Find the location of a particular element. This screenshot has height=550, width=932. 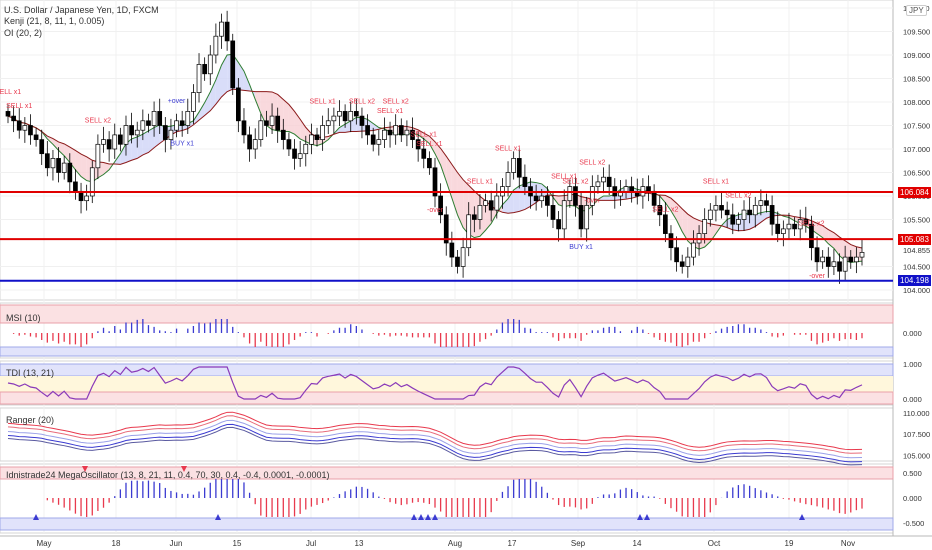

tdi-pane-label: TDI (13, 21) is located at coordinates (30, 373).